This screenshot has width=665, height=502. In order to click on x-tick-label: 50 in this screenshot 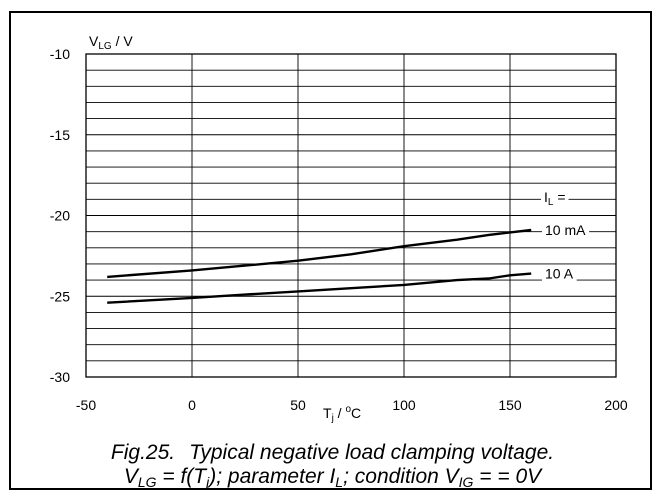, I will do `click(298, 405)`.